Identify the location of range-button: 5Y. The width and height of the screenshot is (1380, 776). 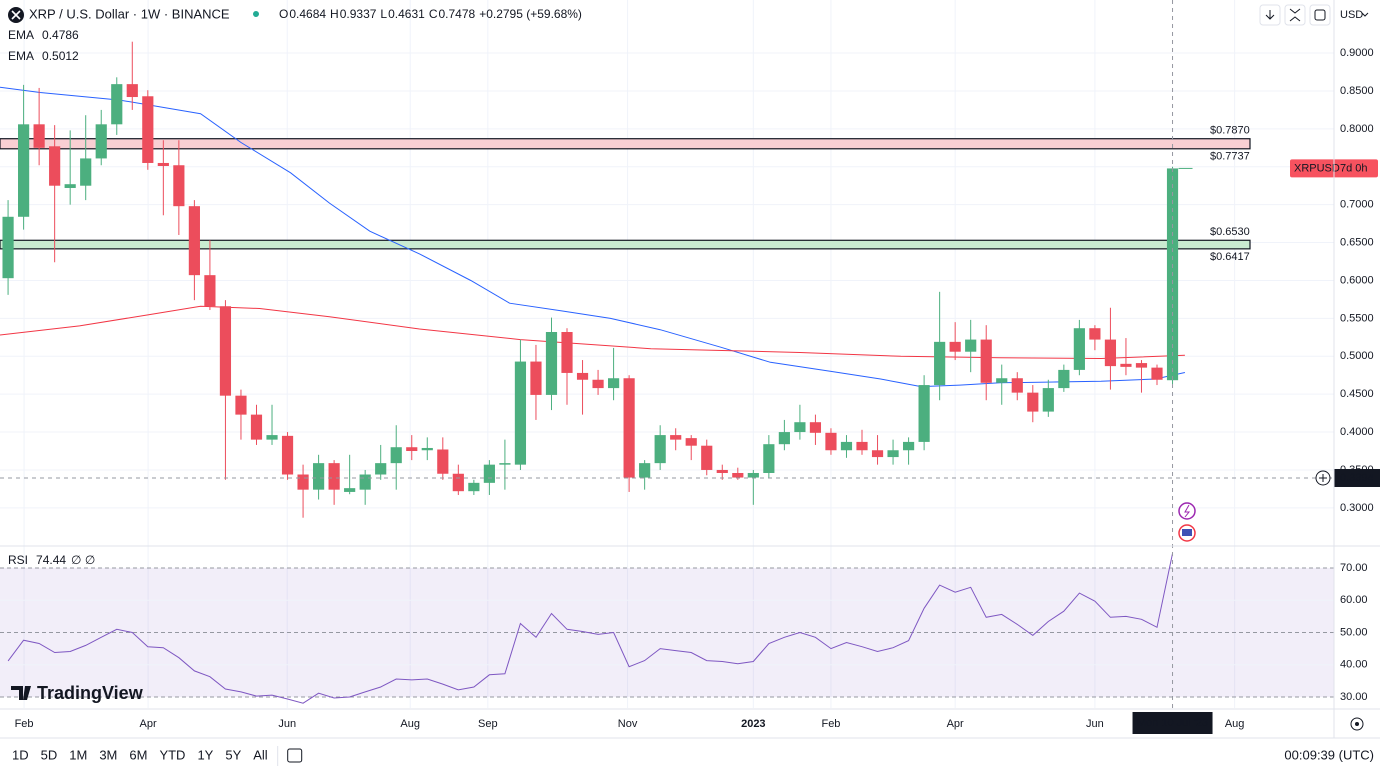
(233, 754).